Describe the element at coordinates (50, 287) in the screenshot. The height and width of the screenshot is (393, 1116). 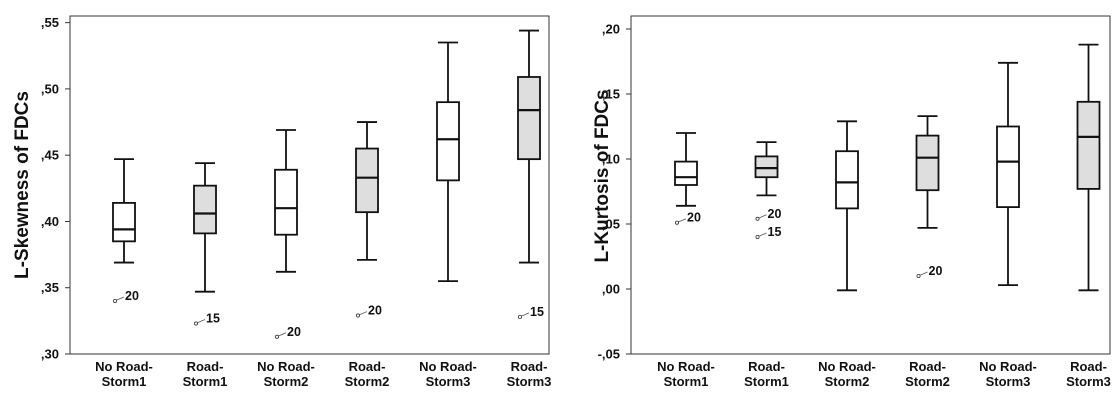
I see `y-tick-label: ,35` at that location.